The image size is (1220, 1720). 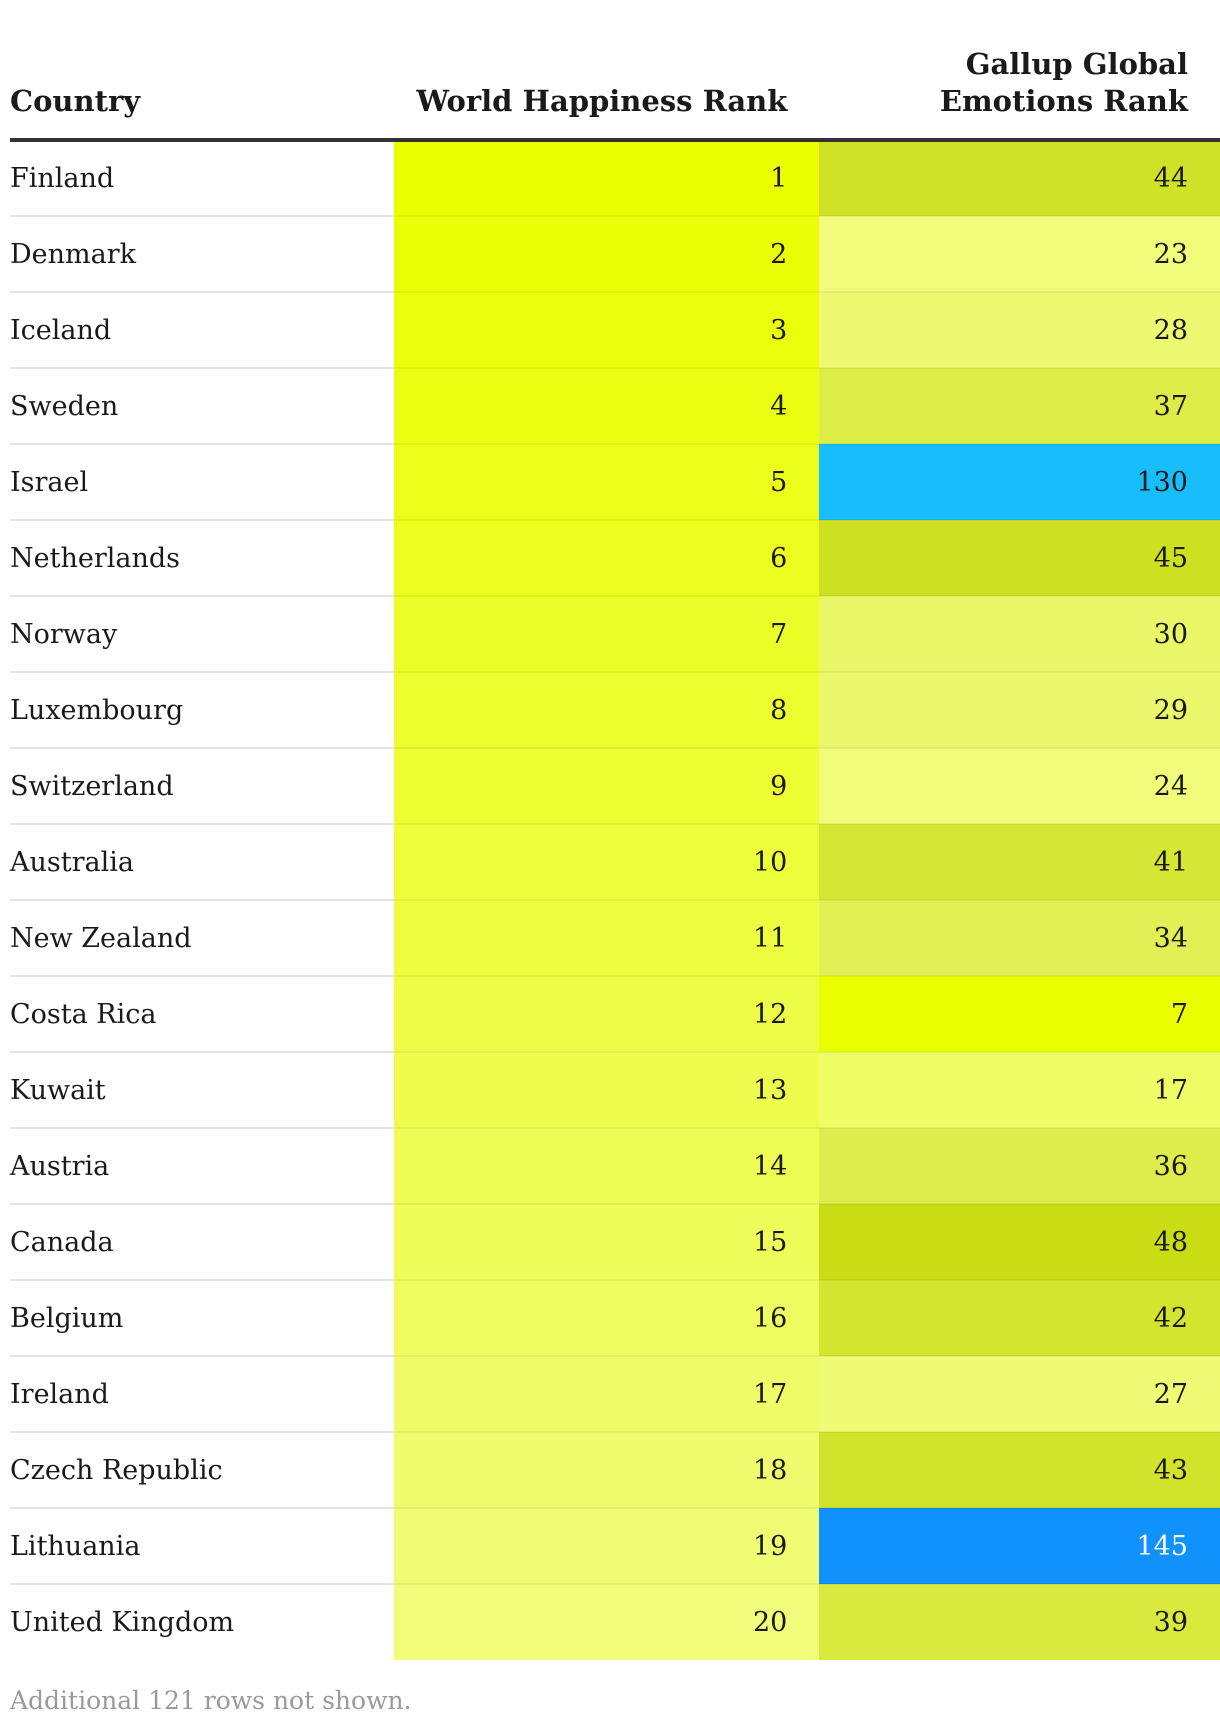 What do you see at coordinates (202, 558) in the screenshot?
I see `country-cell: Netherlands` at bounding box center [202, 558].